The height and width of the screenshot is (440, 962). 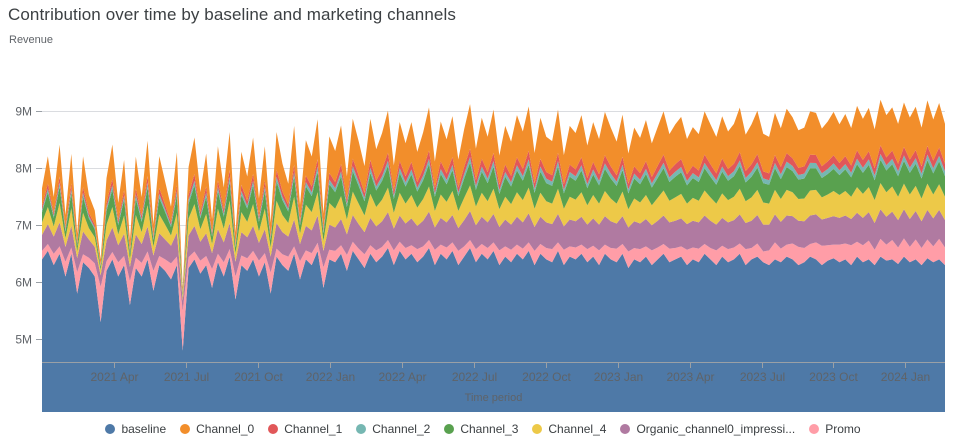 I want to click on y-tick-label: 7M, so click(x=23, y=226).